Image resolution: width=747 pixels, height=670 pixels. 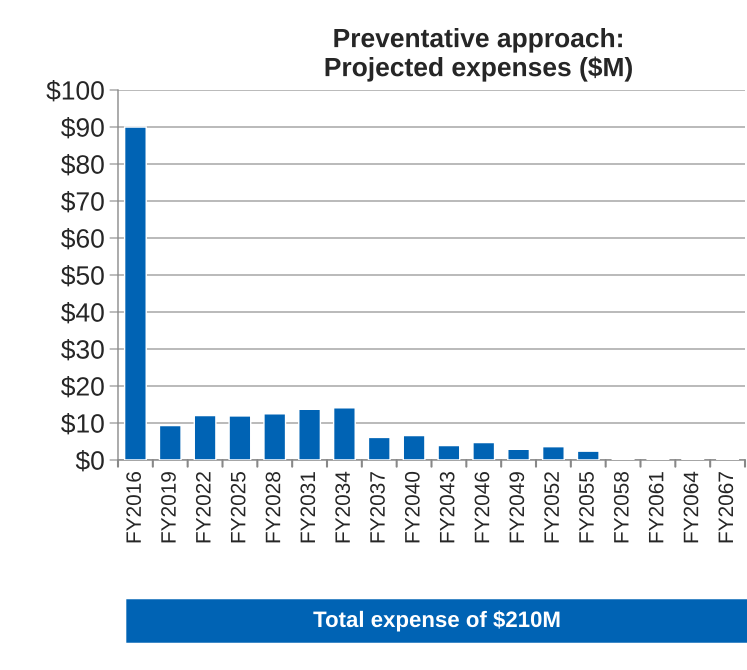 I want to click on y-tick-label: $40, so click(x=82, y=313).